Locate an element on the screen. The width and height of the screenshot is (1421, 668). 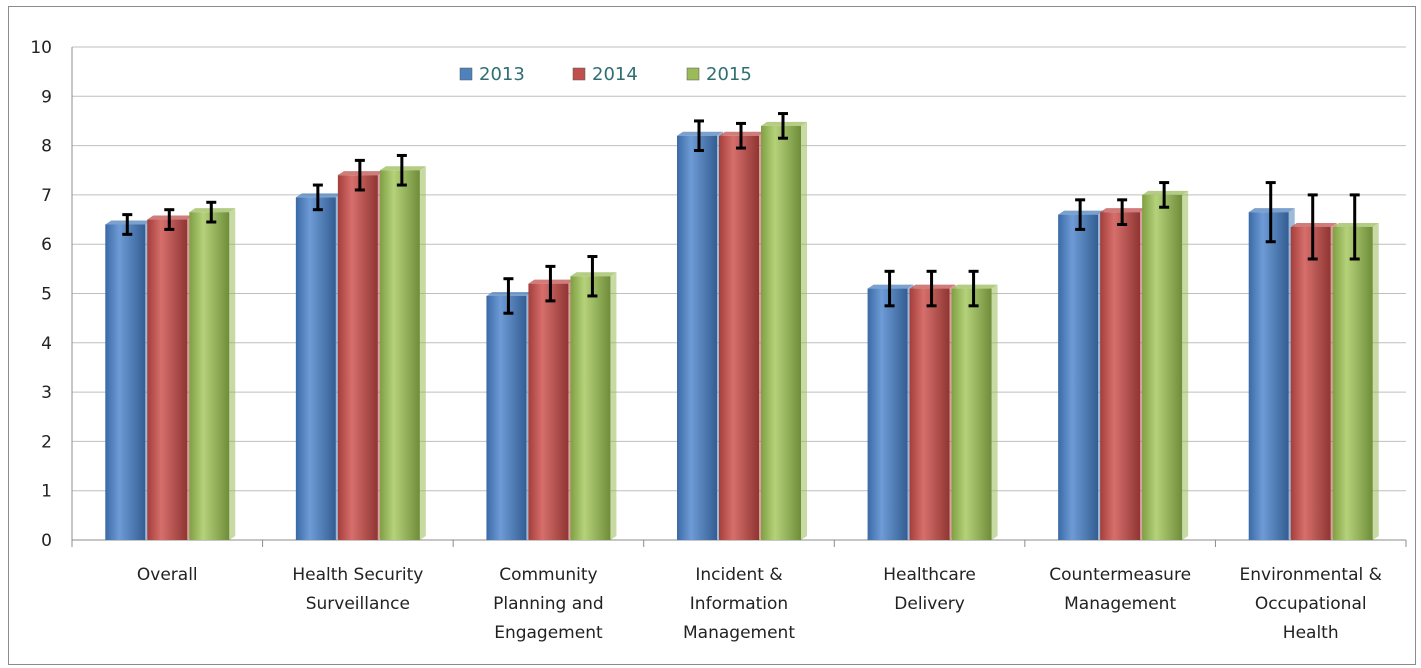
y-tick-label: 5 is located at coordinates (46, 295).